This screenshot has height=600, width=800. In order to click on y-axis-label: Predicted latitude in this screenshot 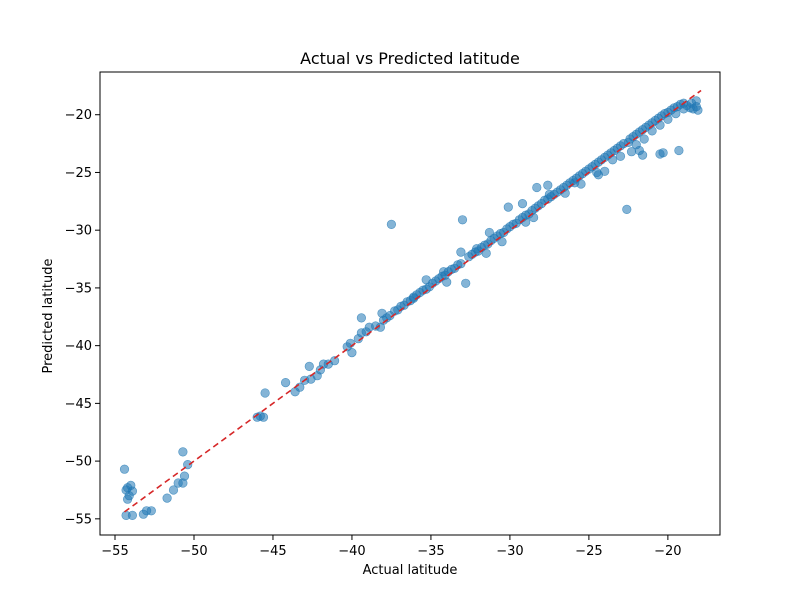, I will do `click(48, 315)`.